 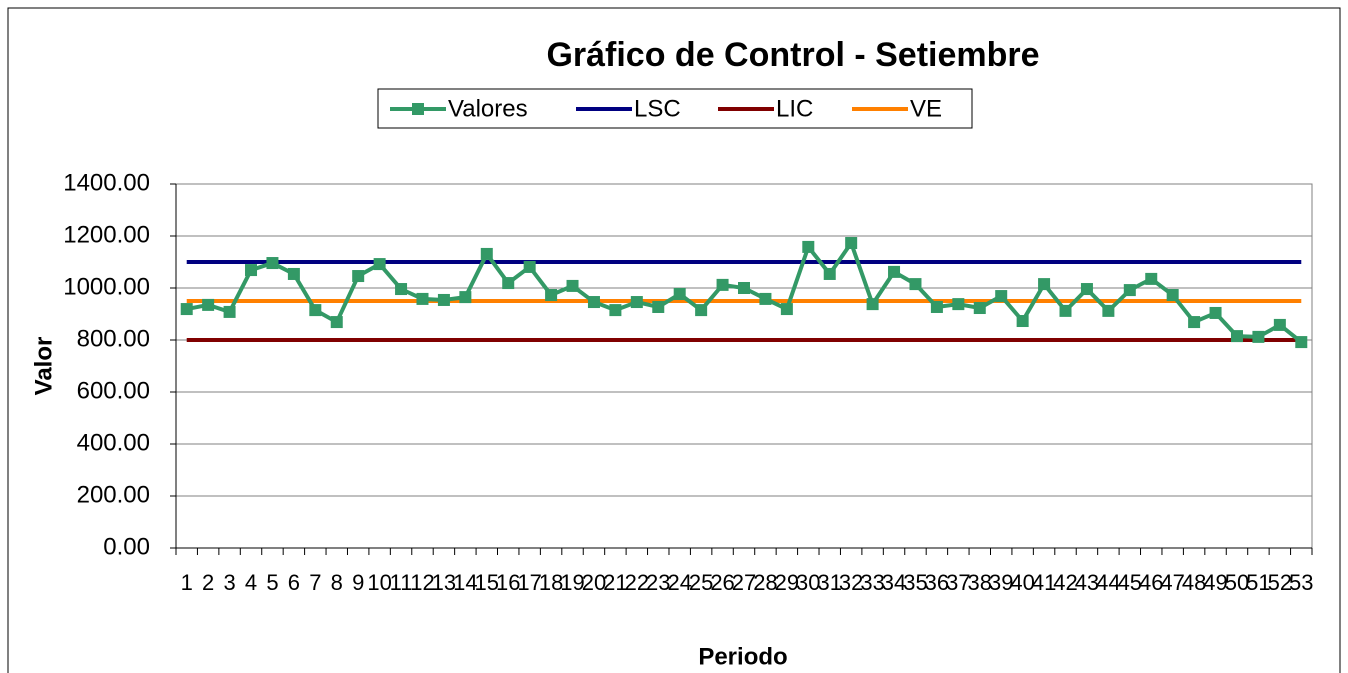 I want to click on x-tick-label: 24, so click(x=679, y=582).